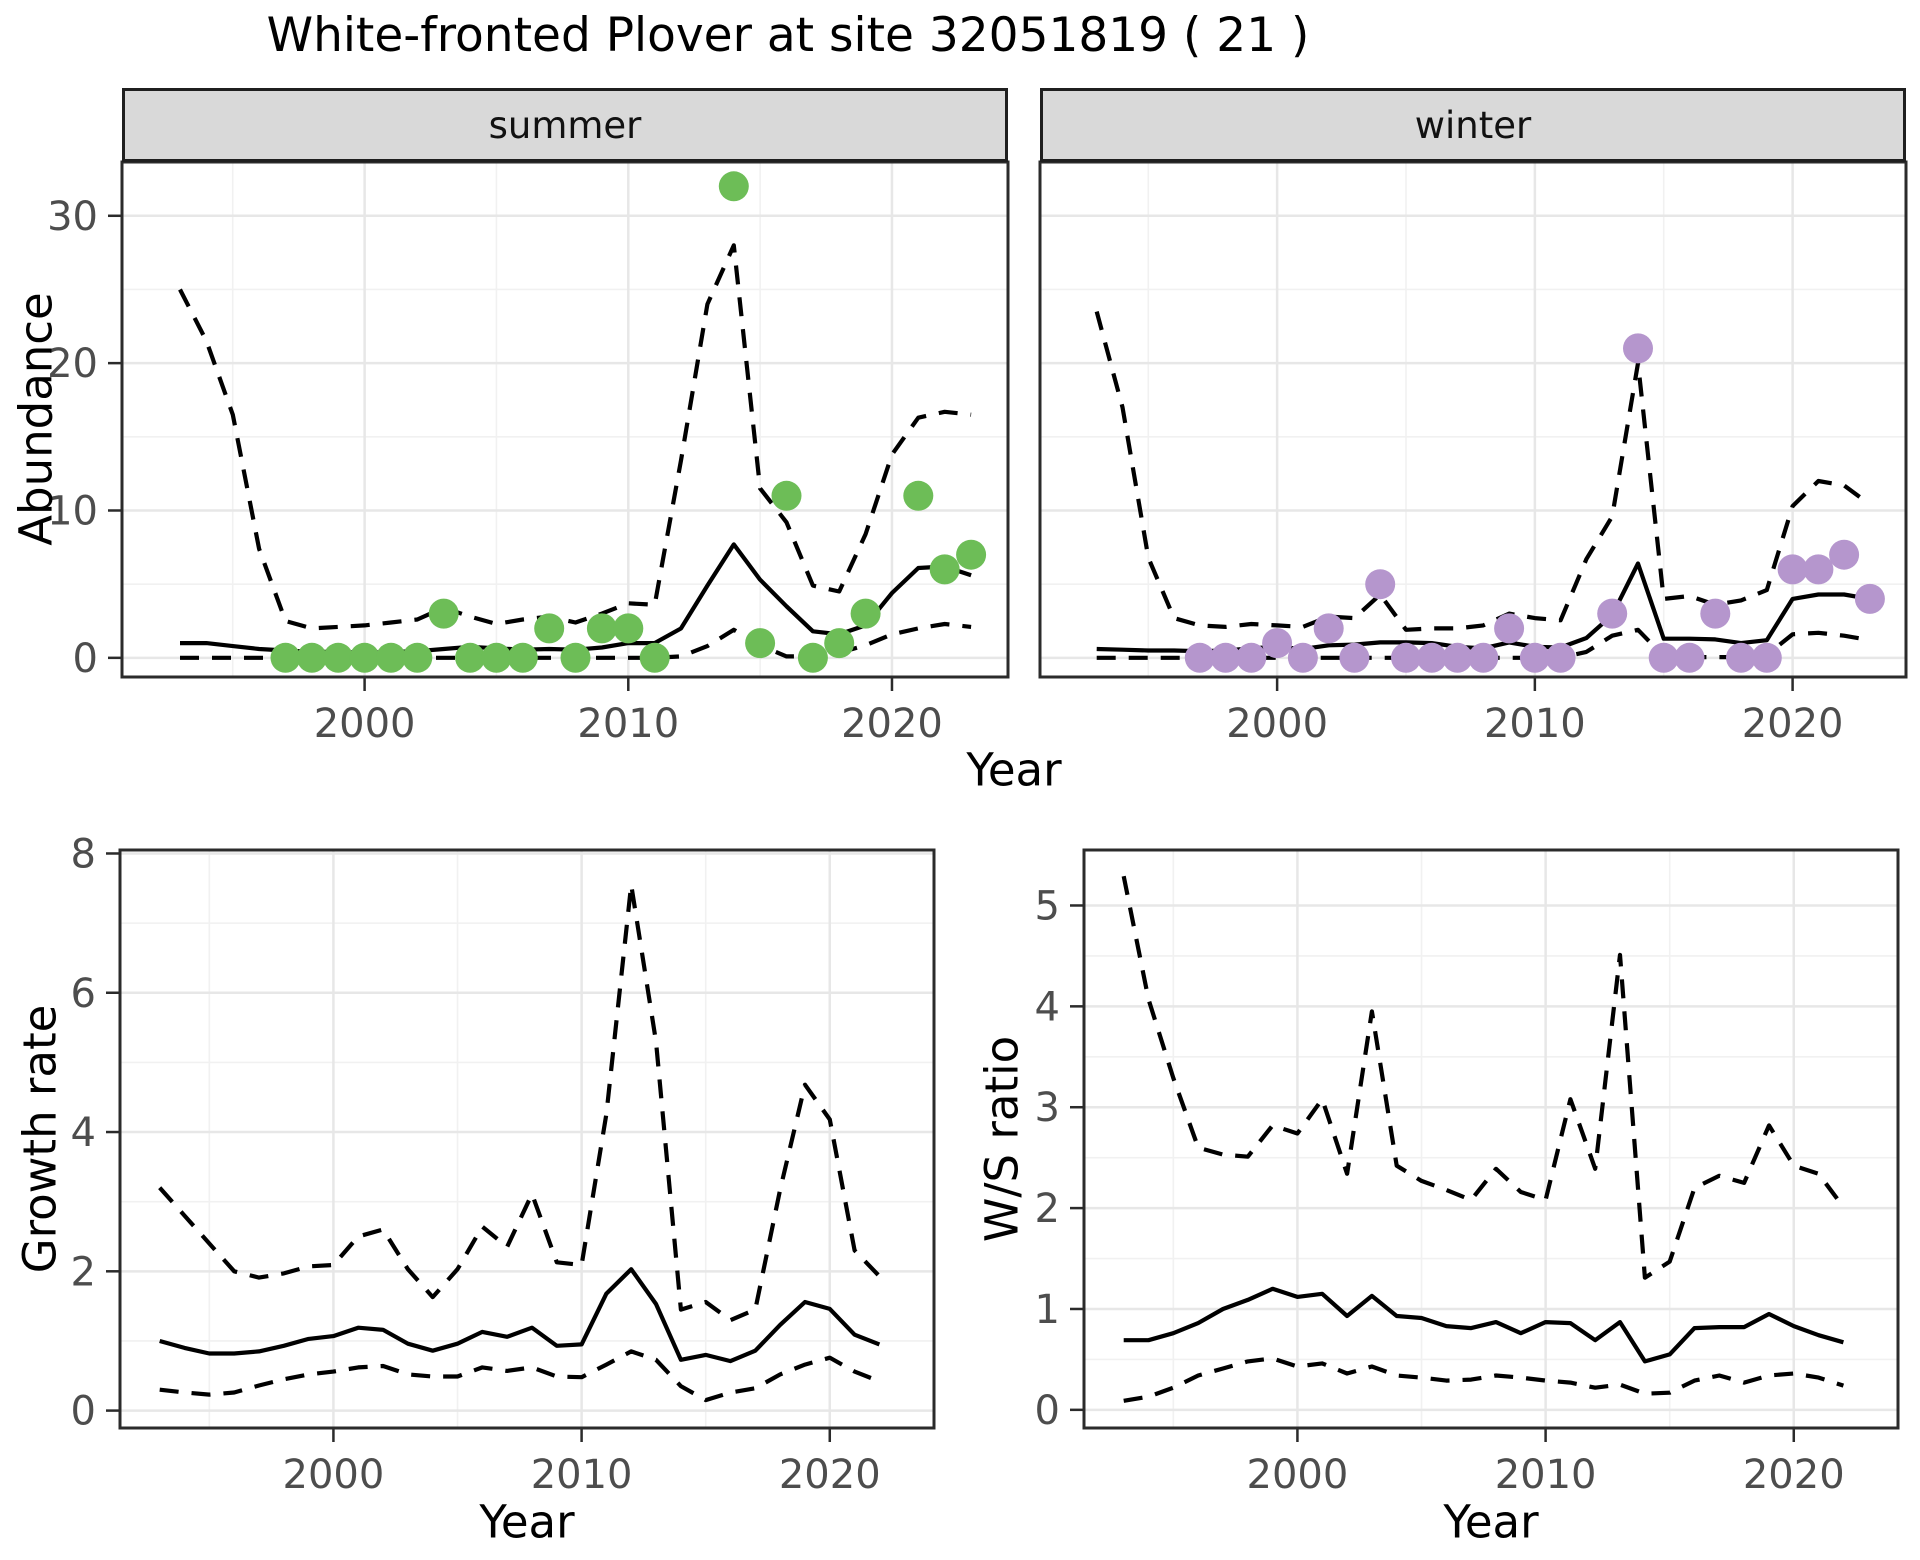 This screenshot has width=1920, height=1560. What do you see at coordinates (520, 1376) in the screenshot?
I see `growth_rate-lower_95_ci-line` at bounding box center [520, 1376].